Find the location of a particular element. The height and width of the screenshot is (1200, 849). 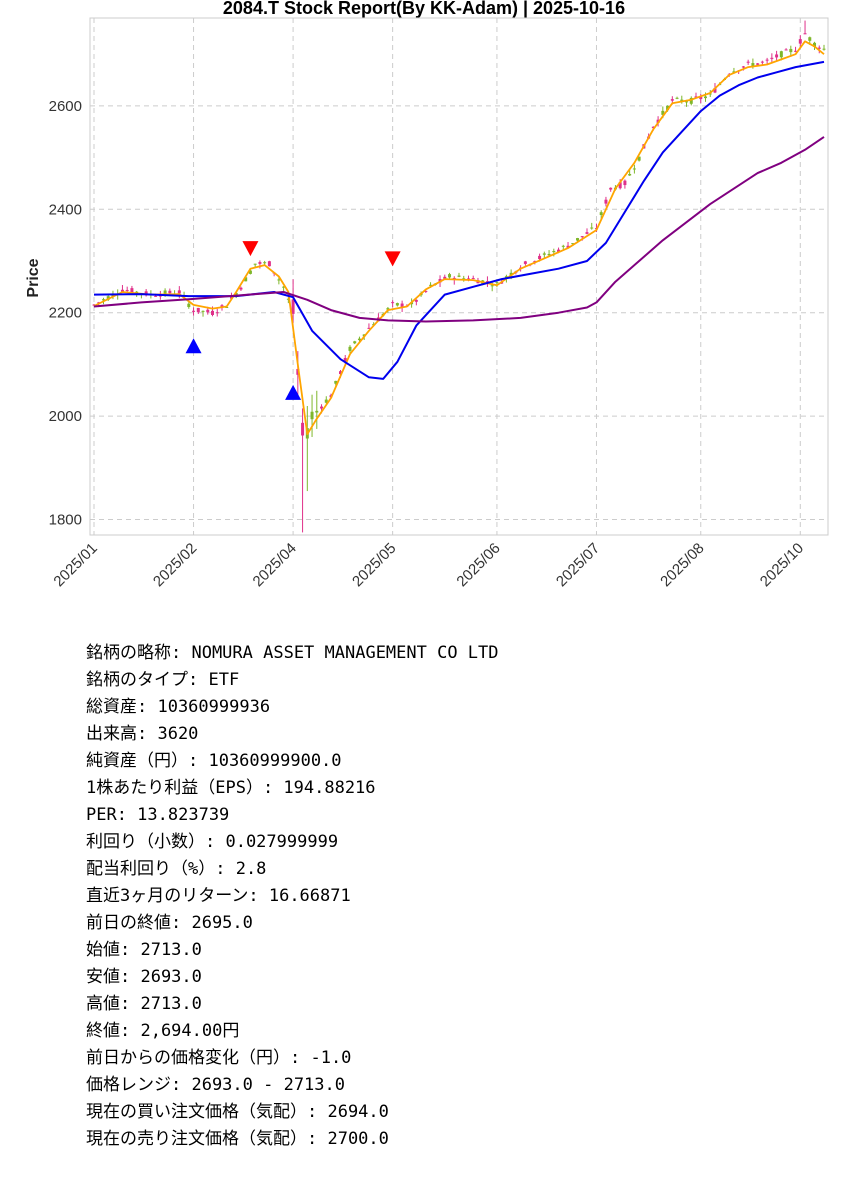

y-tick-label: 2600 is located at coordinates (65, 106).